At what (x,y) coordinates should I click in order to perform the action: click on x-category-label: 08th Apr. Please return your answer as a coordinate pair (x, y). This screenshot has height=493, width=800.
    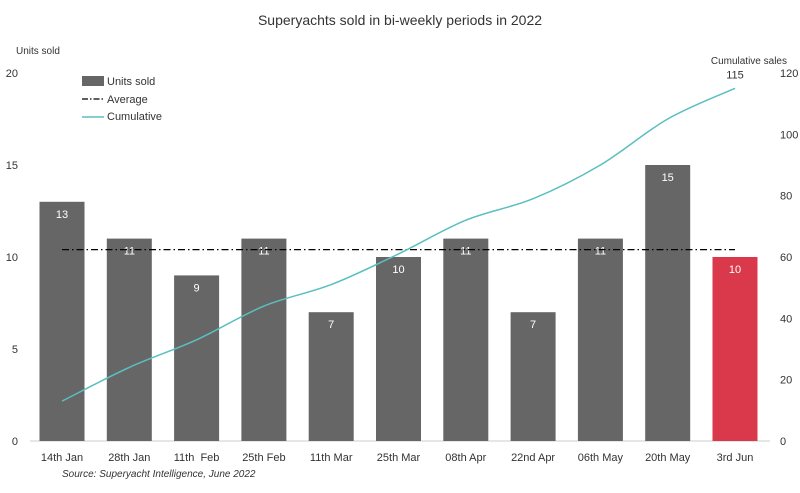
    Looking at the image, I should click on (465, 458).